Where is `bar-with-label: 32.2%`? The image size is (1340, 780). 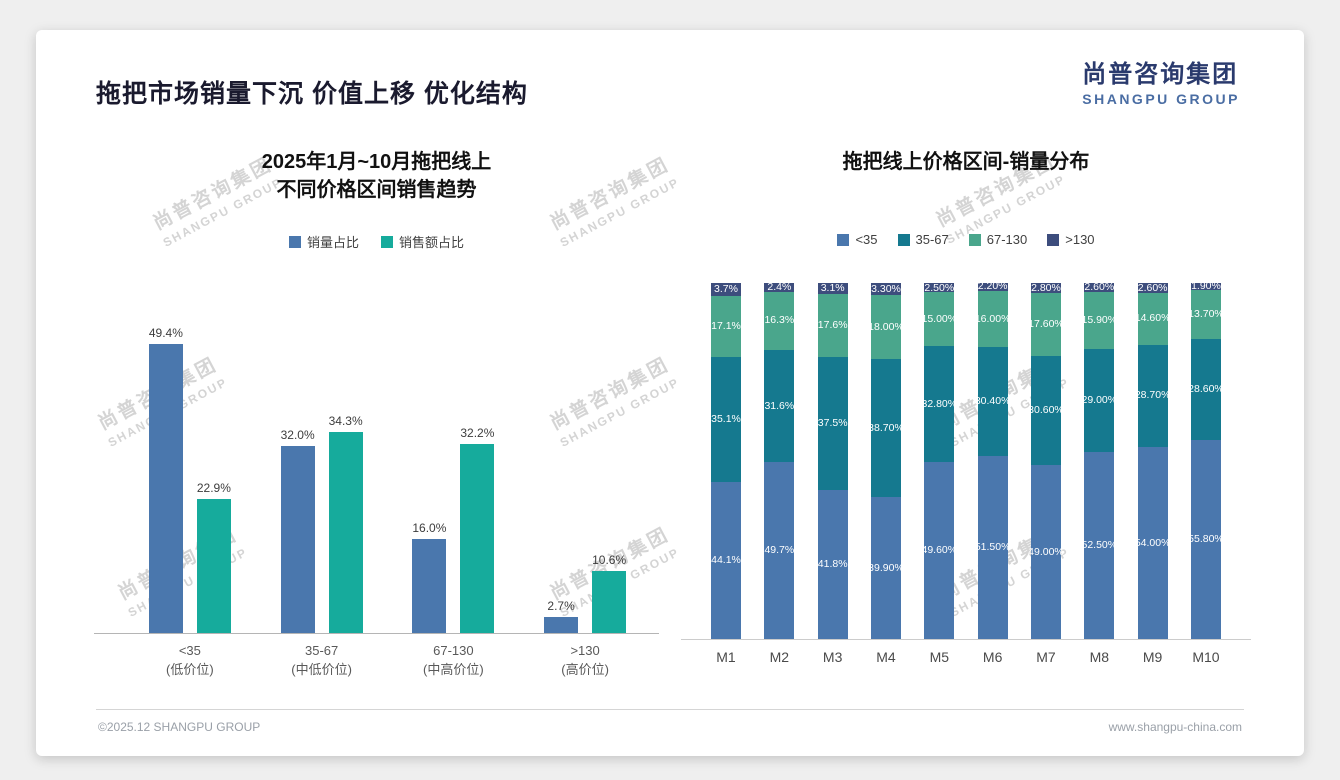 bar-with-label: 32.2% is located at coordinates (477, 529).